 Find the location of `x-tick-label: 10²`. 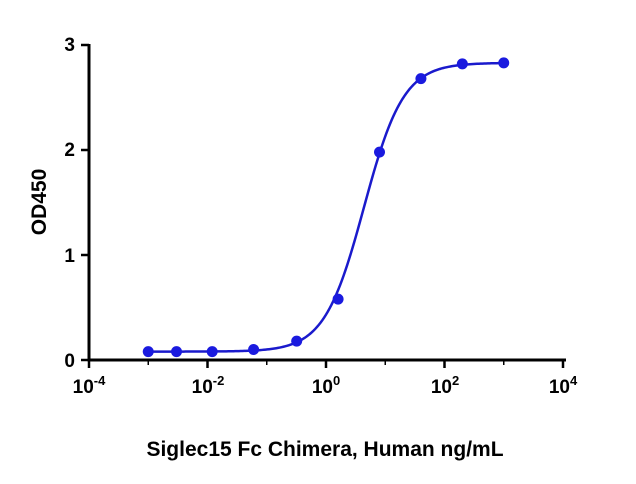

x-tick-label: 10² is located at coordinates (445, 385).